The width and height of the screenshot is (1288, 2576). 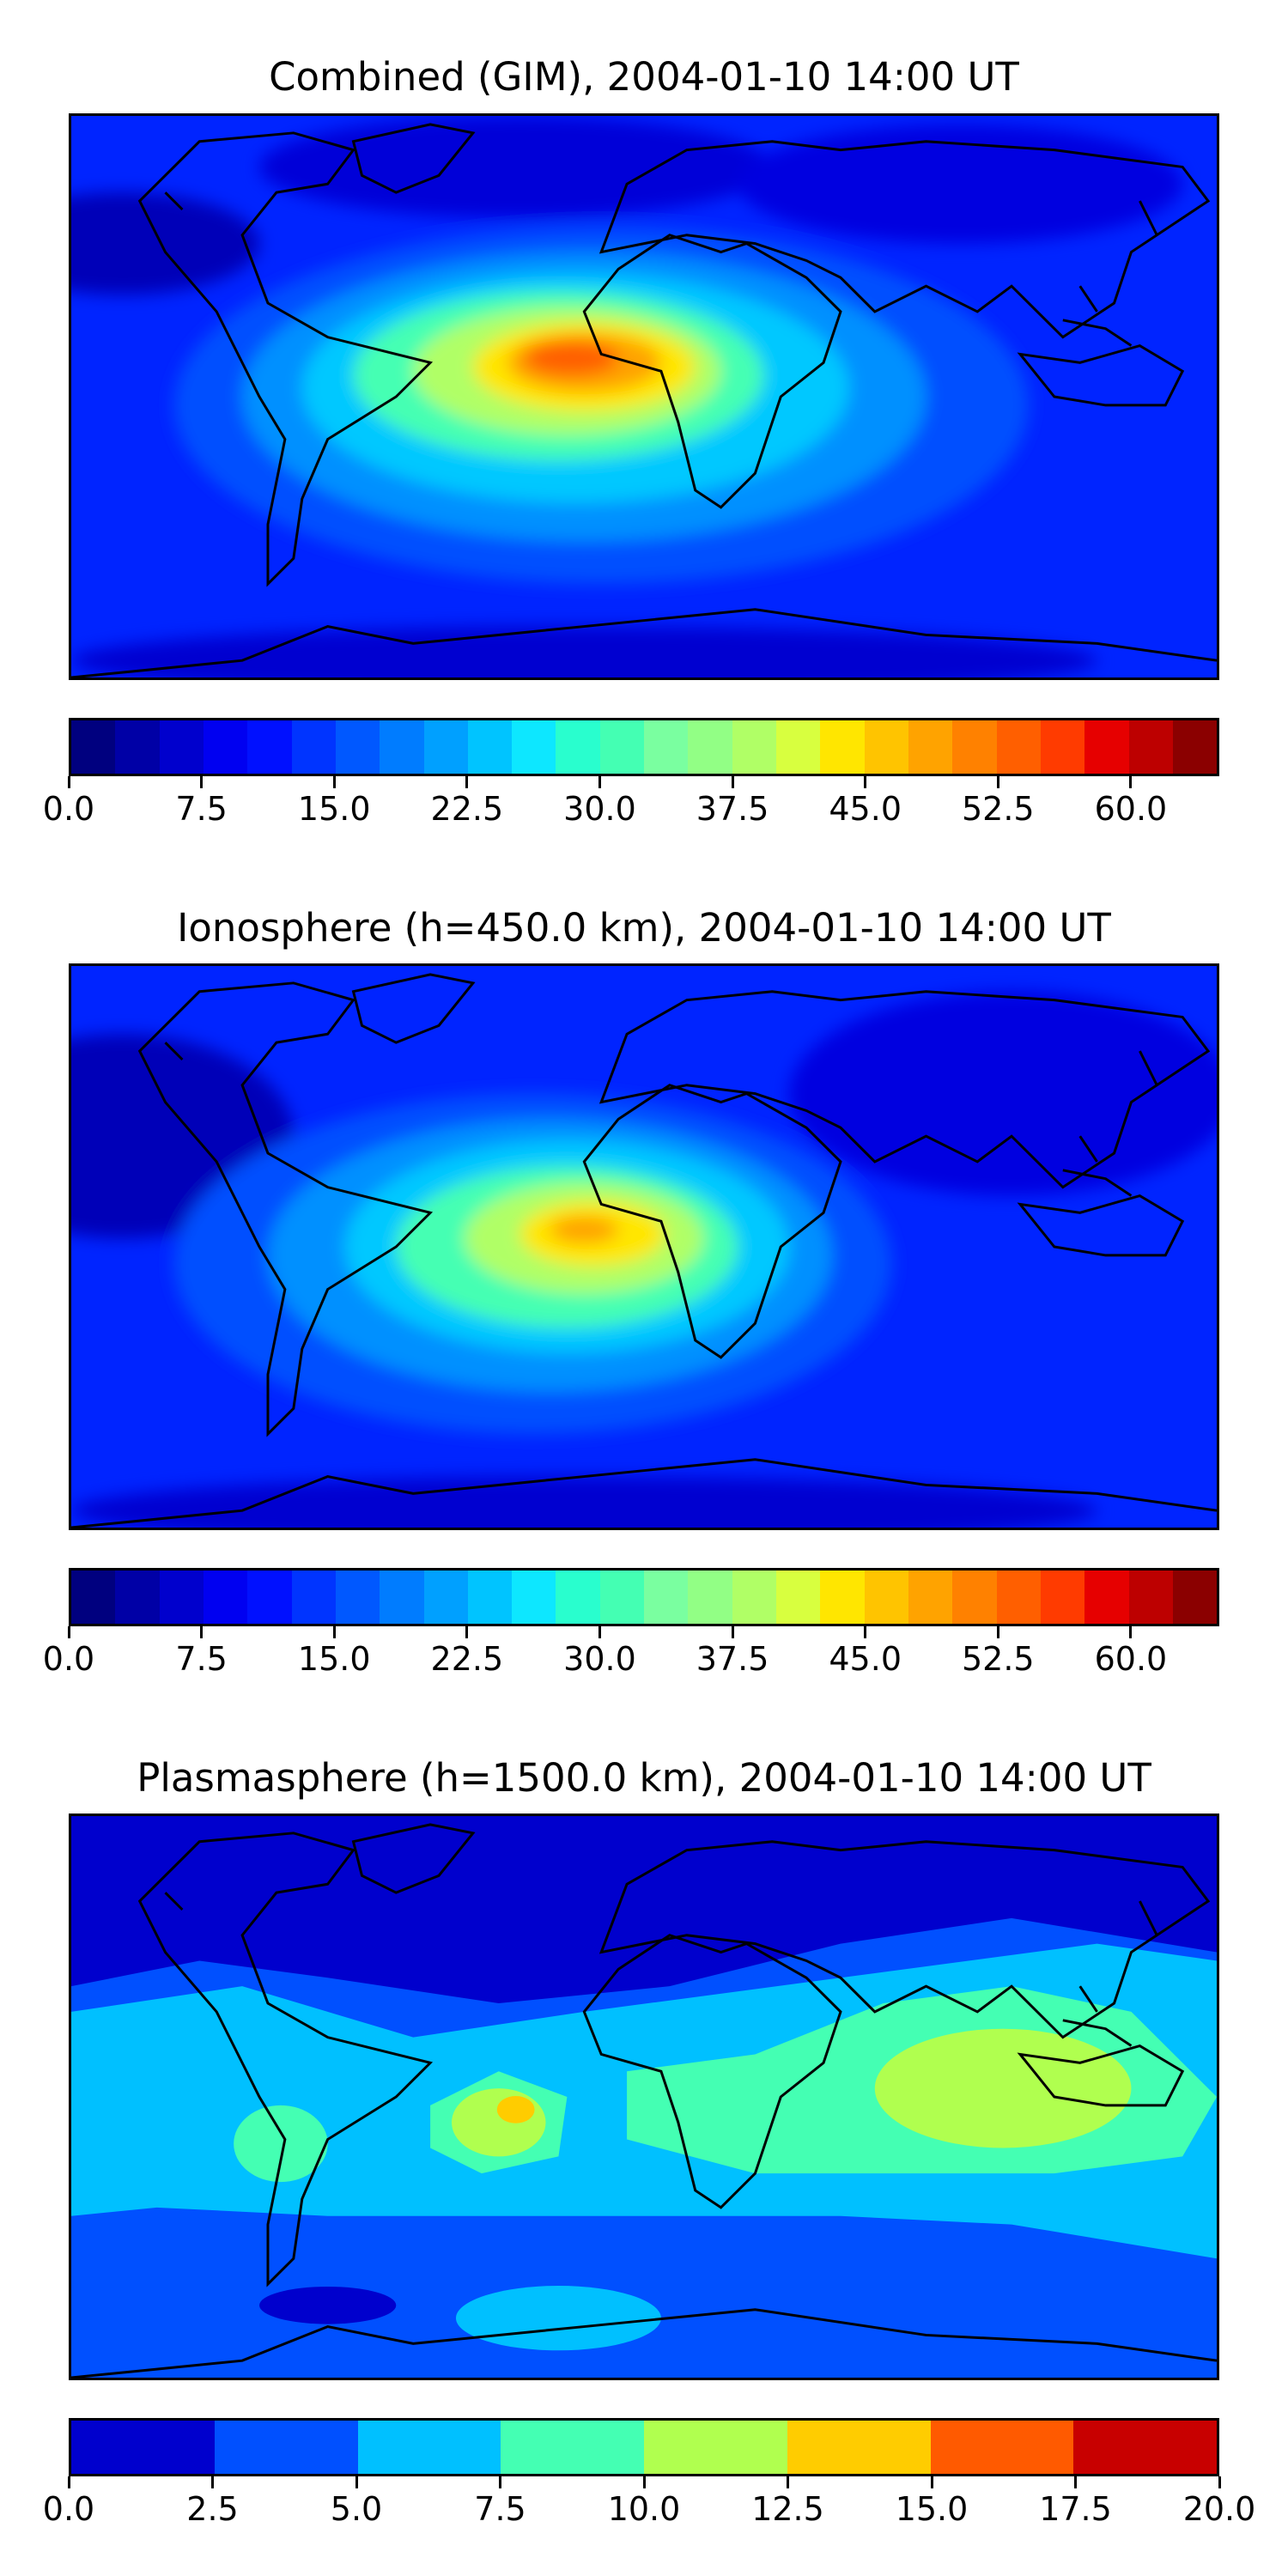 I want to click on colorbar-tick-label: 45.0, so click(x=865, y=1659).